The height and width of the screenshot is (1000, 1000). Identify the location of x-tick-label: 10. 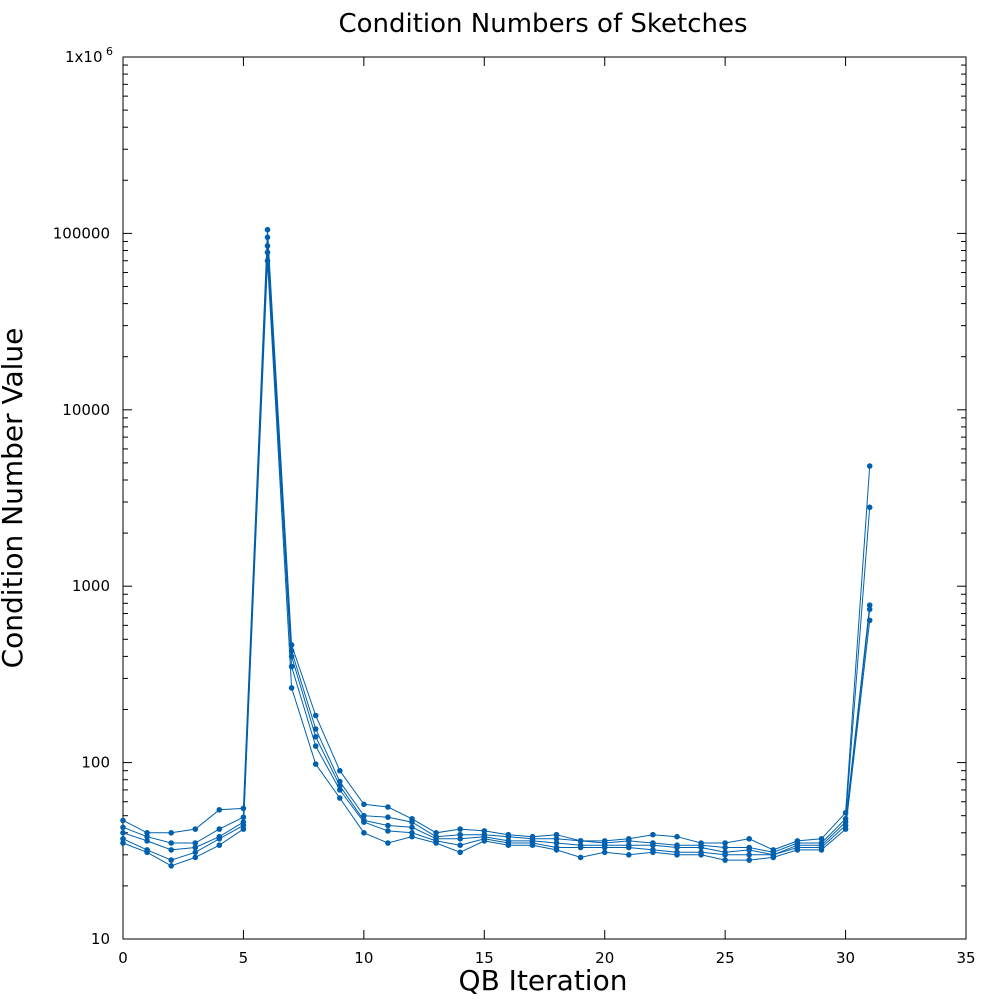
(363, 958).